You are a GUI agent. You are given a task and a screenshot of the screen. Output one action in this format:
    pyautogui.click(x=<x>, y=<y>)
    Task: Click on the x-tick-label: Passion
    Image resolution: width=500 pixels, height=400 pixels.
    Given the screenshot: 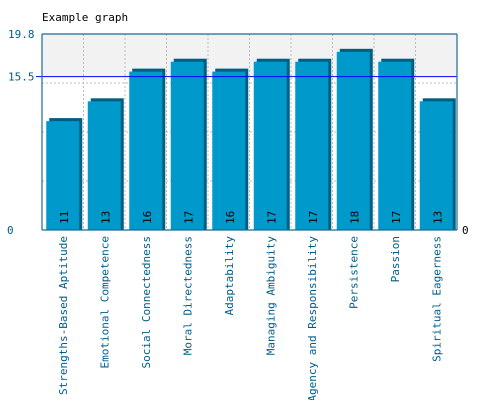 What is the action you would take?
    pyautogui.click(x=395, y=259)
    